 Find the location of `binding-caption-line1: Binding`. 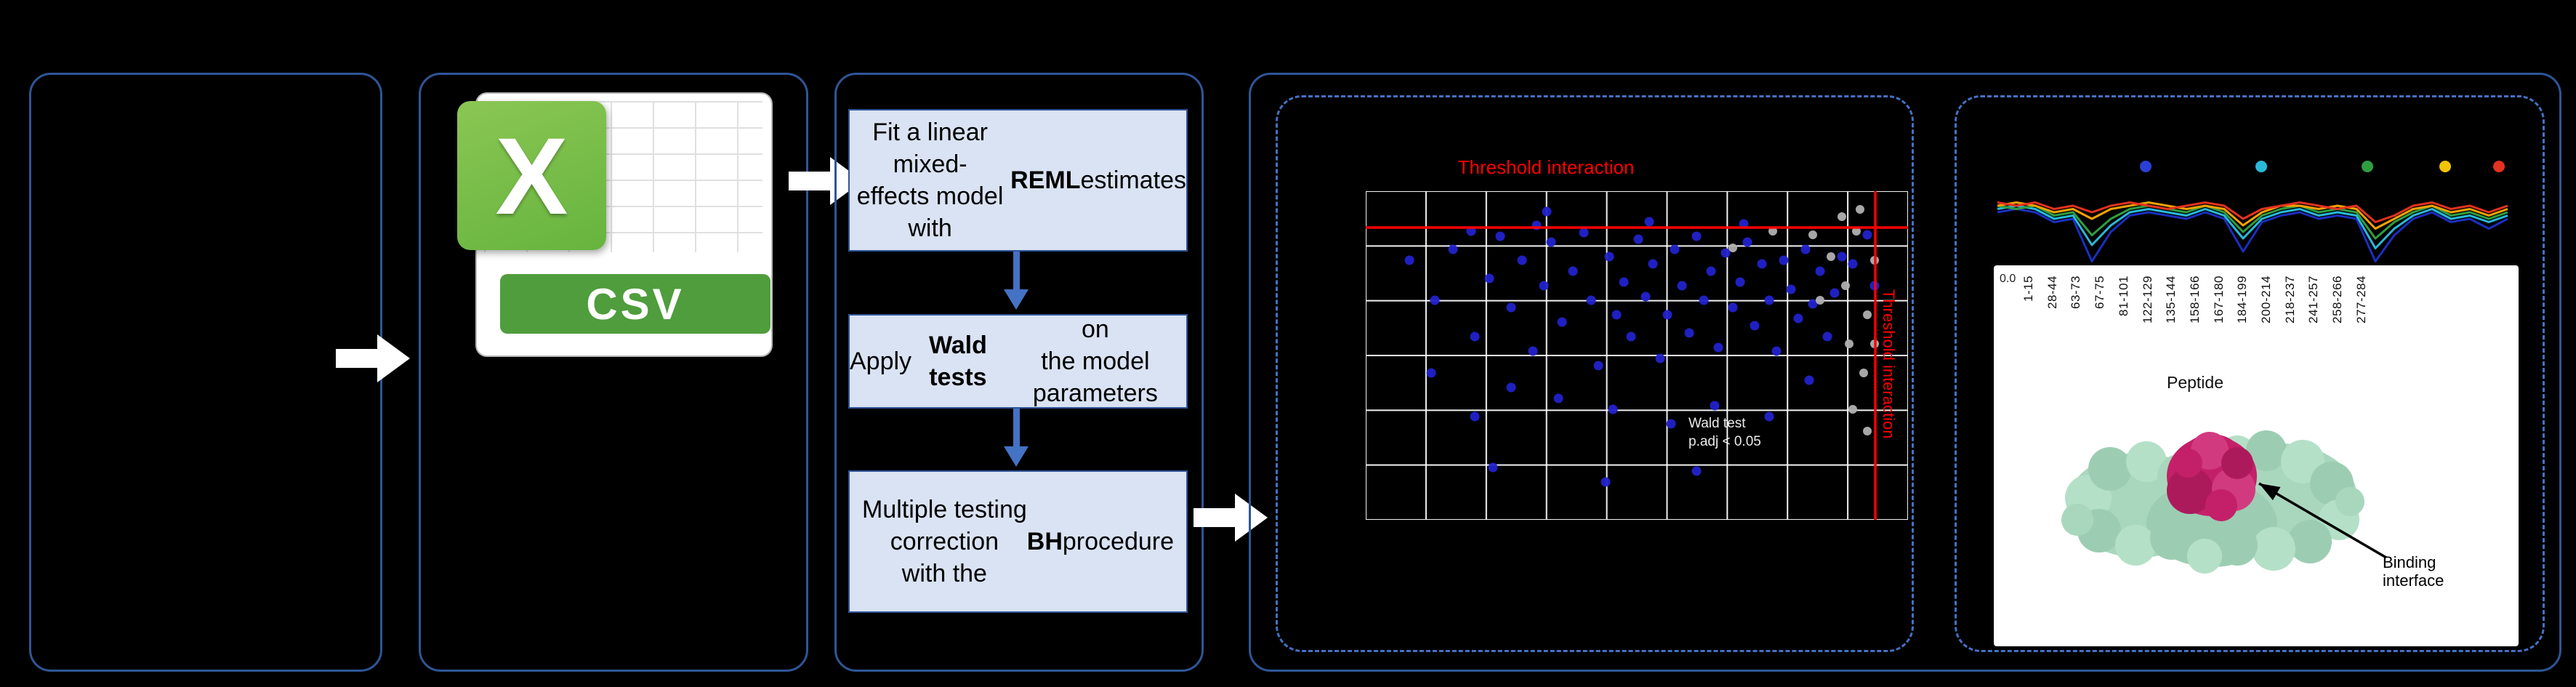

binding-caption-line1: Binding is located at coordinates (2409, 562).